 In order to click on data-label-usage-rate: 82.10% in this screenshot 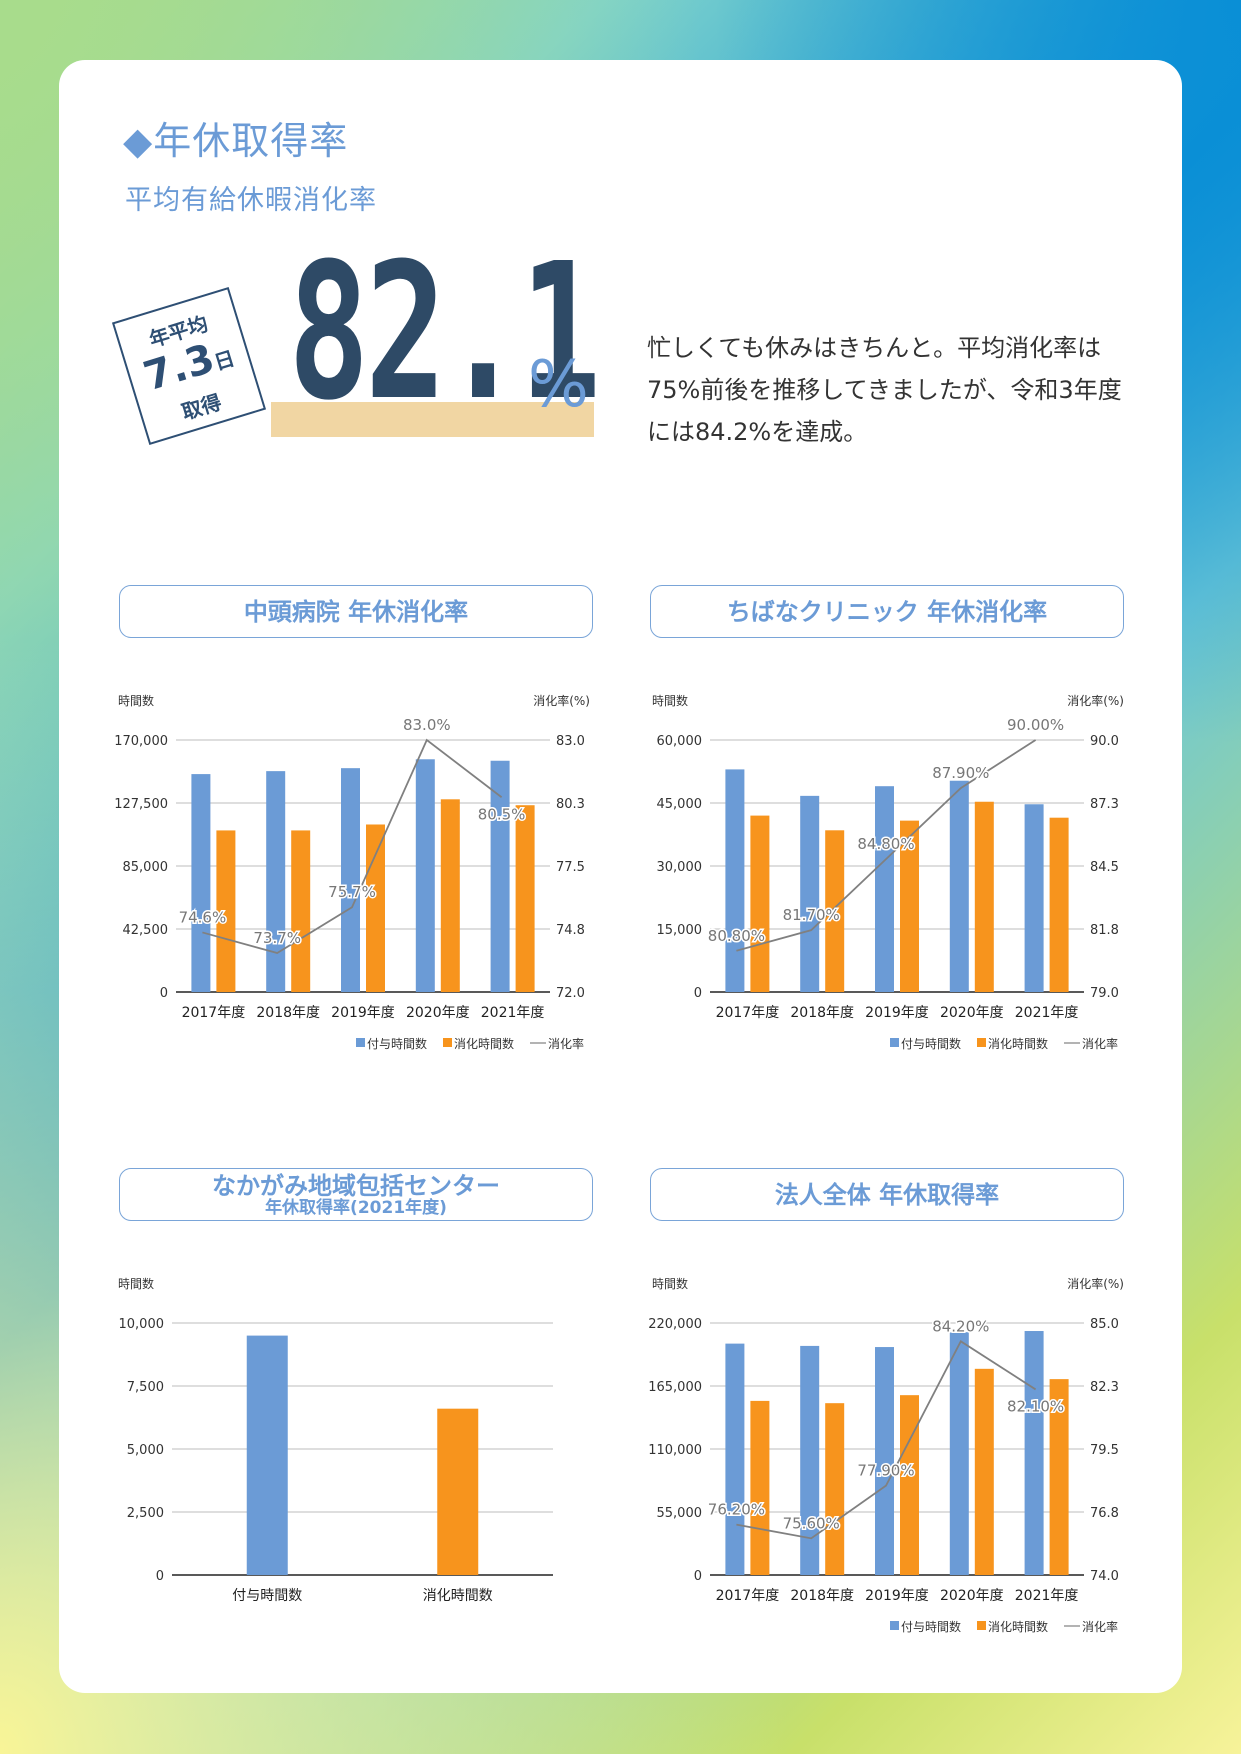, I will do `click(1035, 1406)`.